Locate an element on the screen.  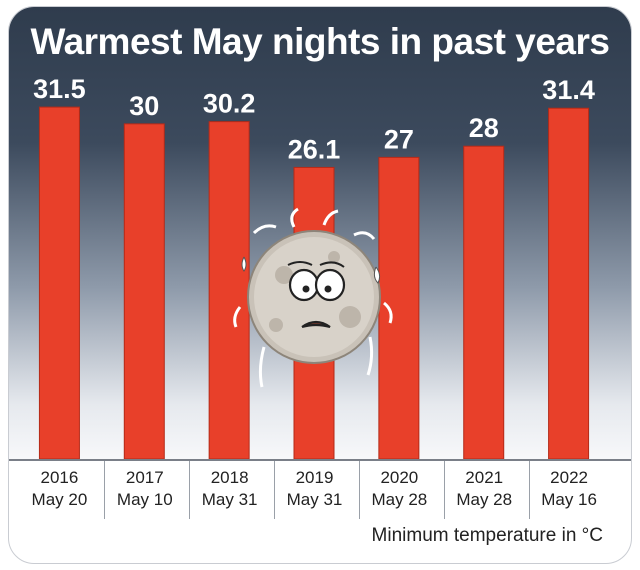
value-label-2021: 28 is located at coordinates (484, 128).